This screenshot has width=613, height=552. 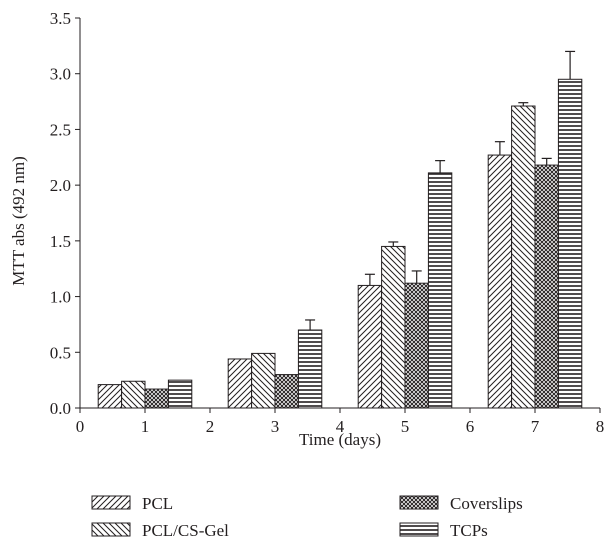 What do you see at coordinates (419, 502) in the screenshot?
I see `legend-swatch-coverslips` at bounding box center [419, 502].